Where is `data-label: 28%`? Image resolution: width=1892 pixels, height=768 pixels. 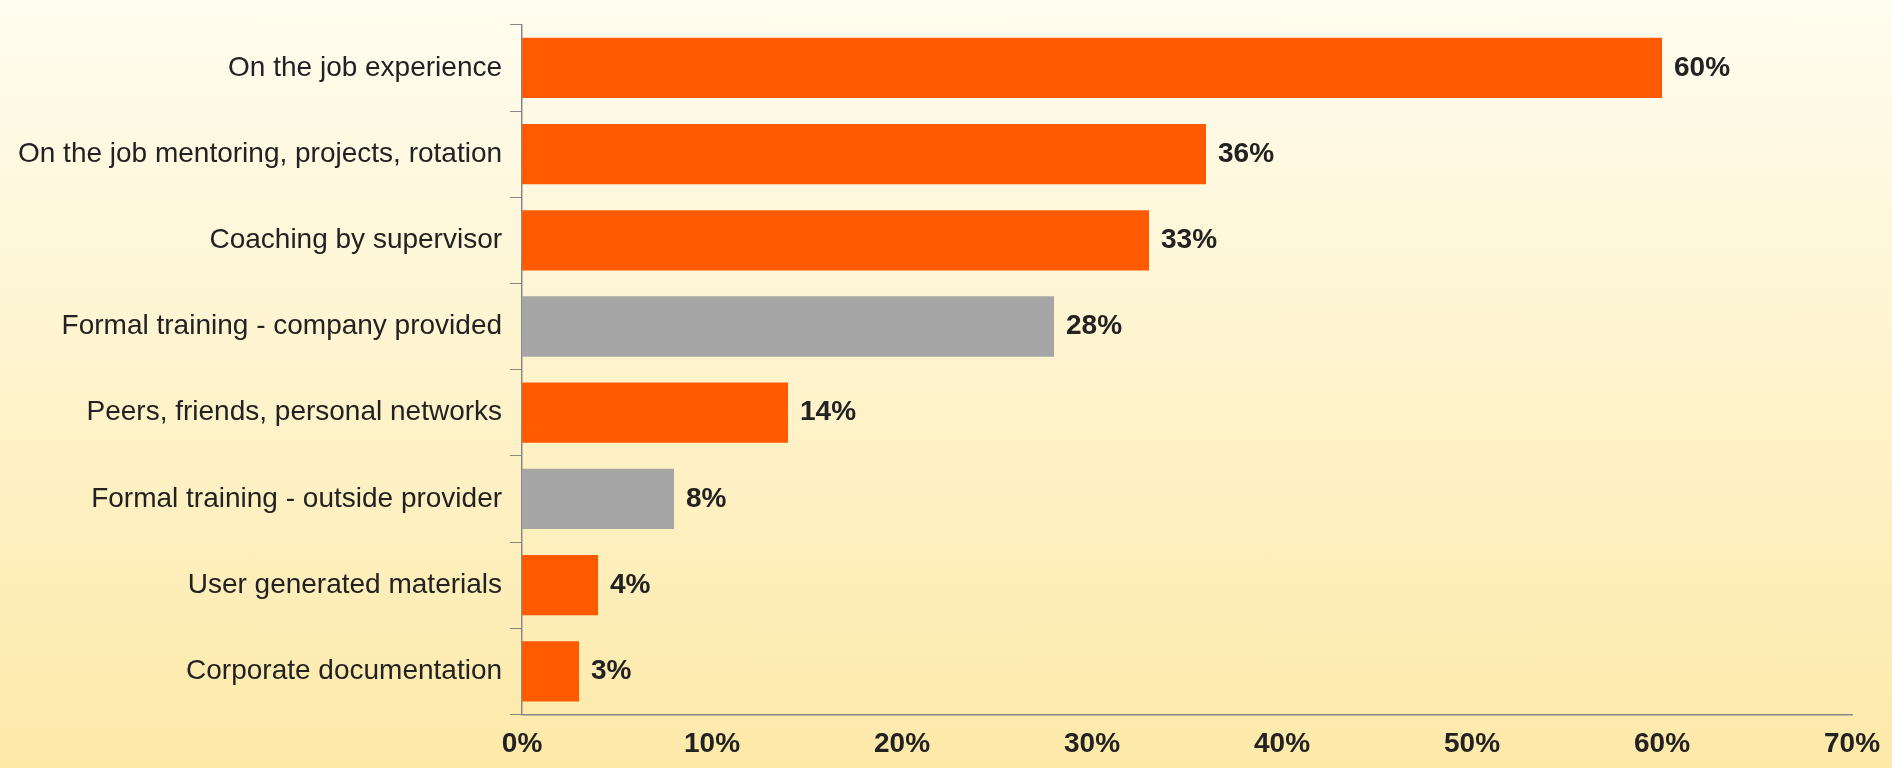 data-label: 28% is located at coordinates (1094, 325).